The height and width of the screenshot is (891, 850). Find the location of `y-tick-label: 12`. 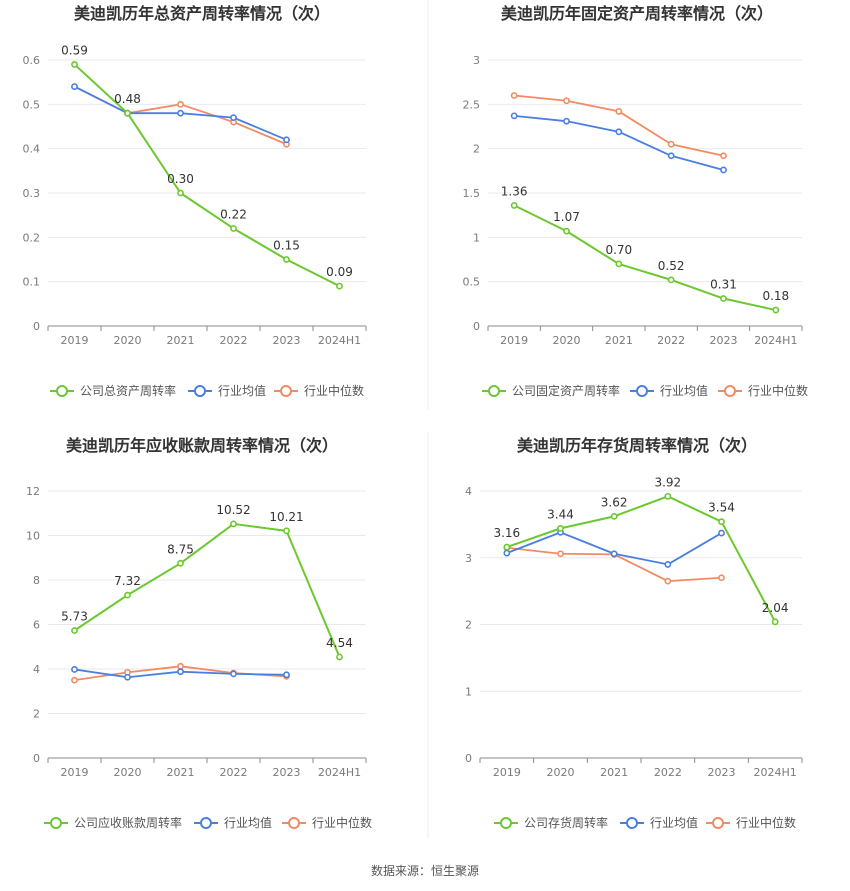

y-tick-label: 12 is located at coordinates (33, 491).